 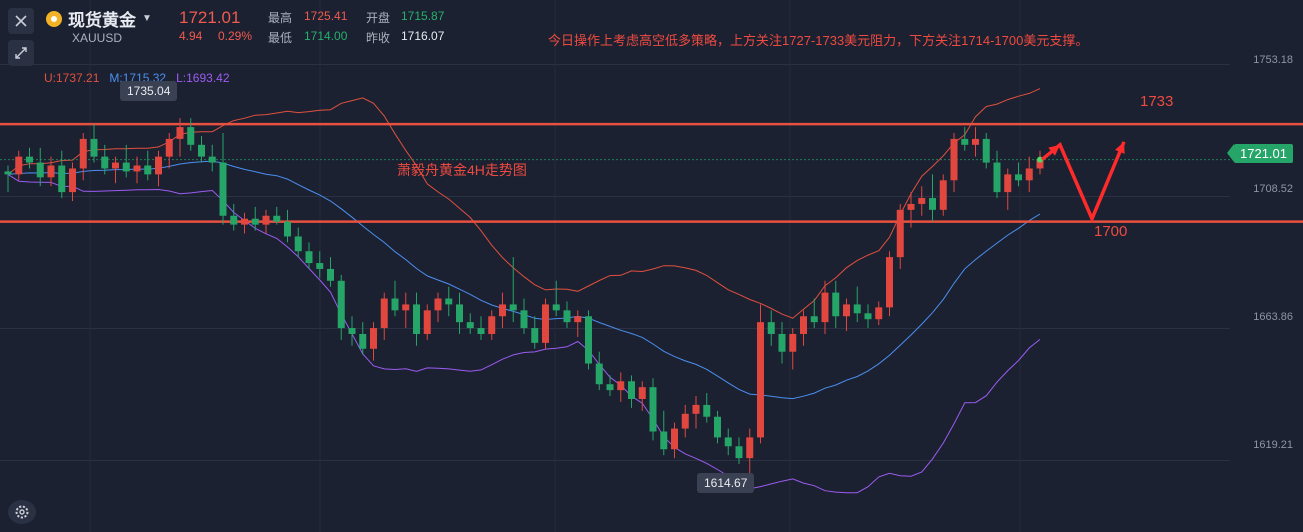 What do you see at coordinates (54, 18) in the screenshot?
I see `gold-coin-icon` at bounding box center [54, 18].